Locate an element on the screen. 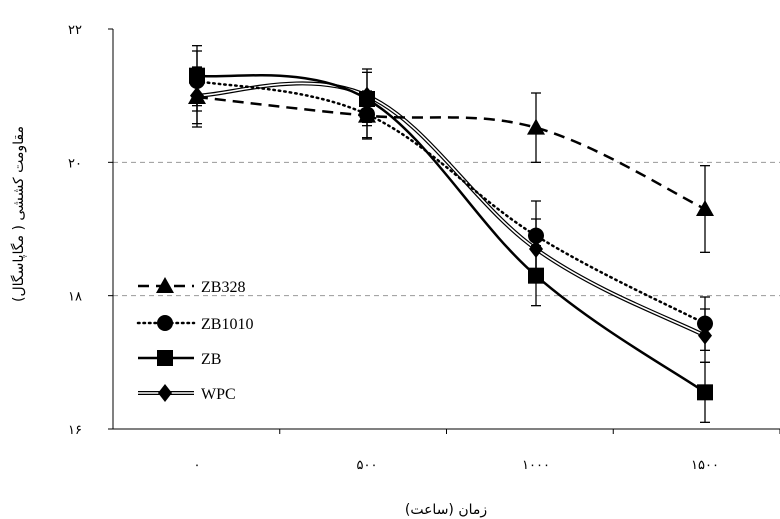  legend-marker-WPC is located at coordinates (165, 393).